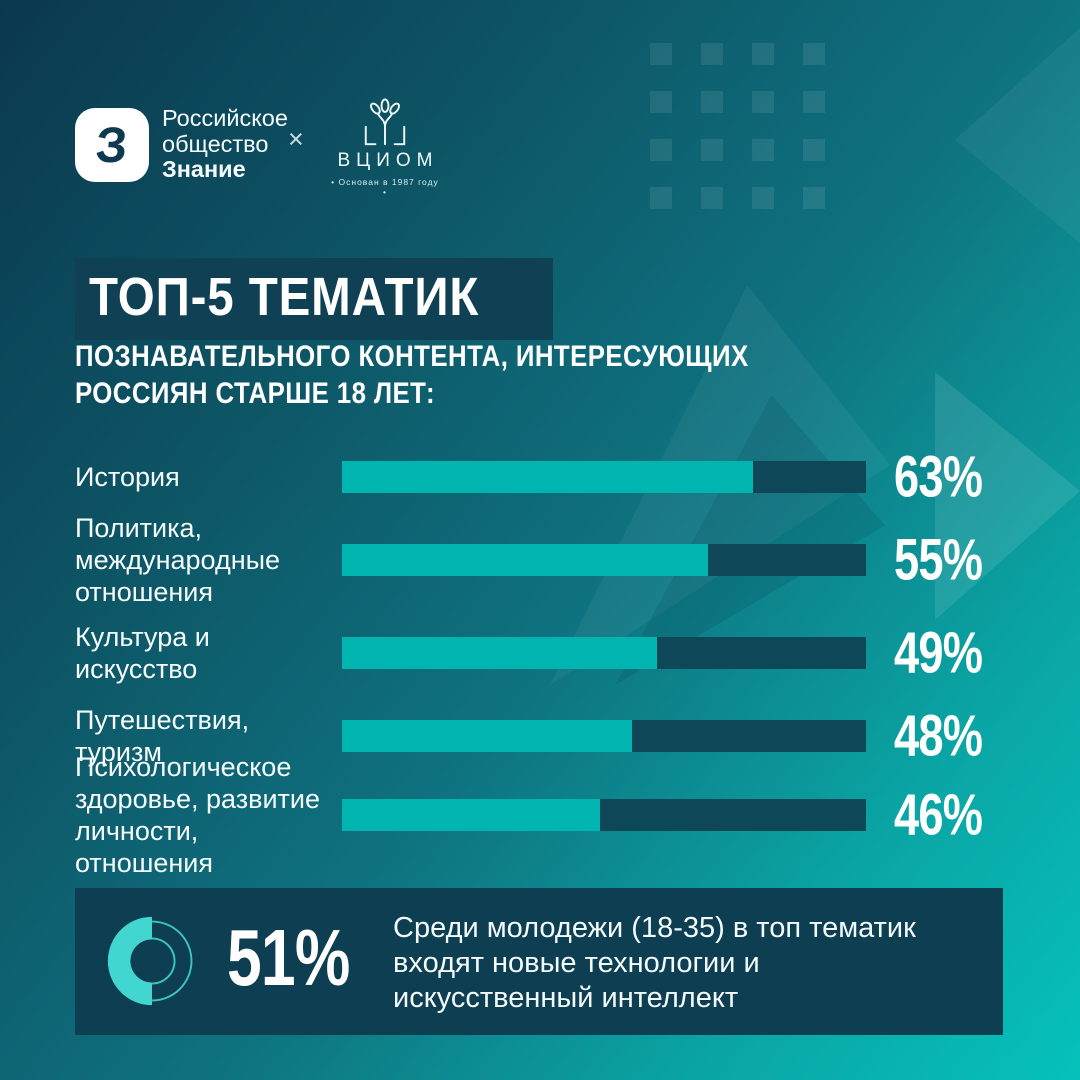 The image size is (1080, 1080). Describe the element at coordinates (737, 126) in the screenshot. I see `dots-grid` at that location.